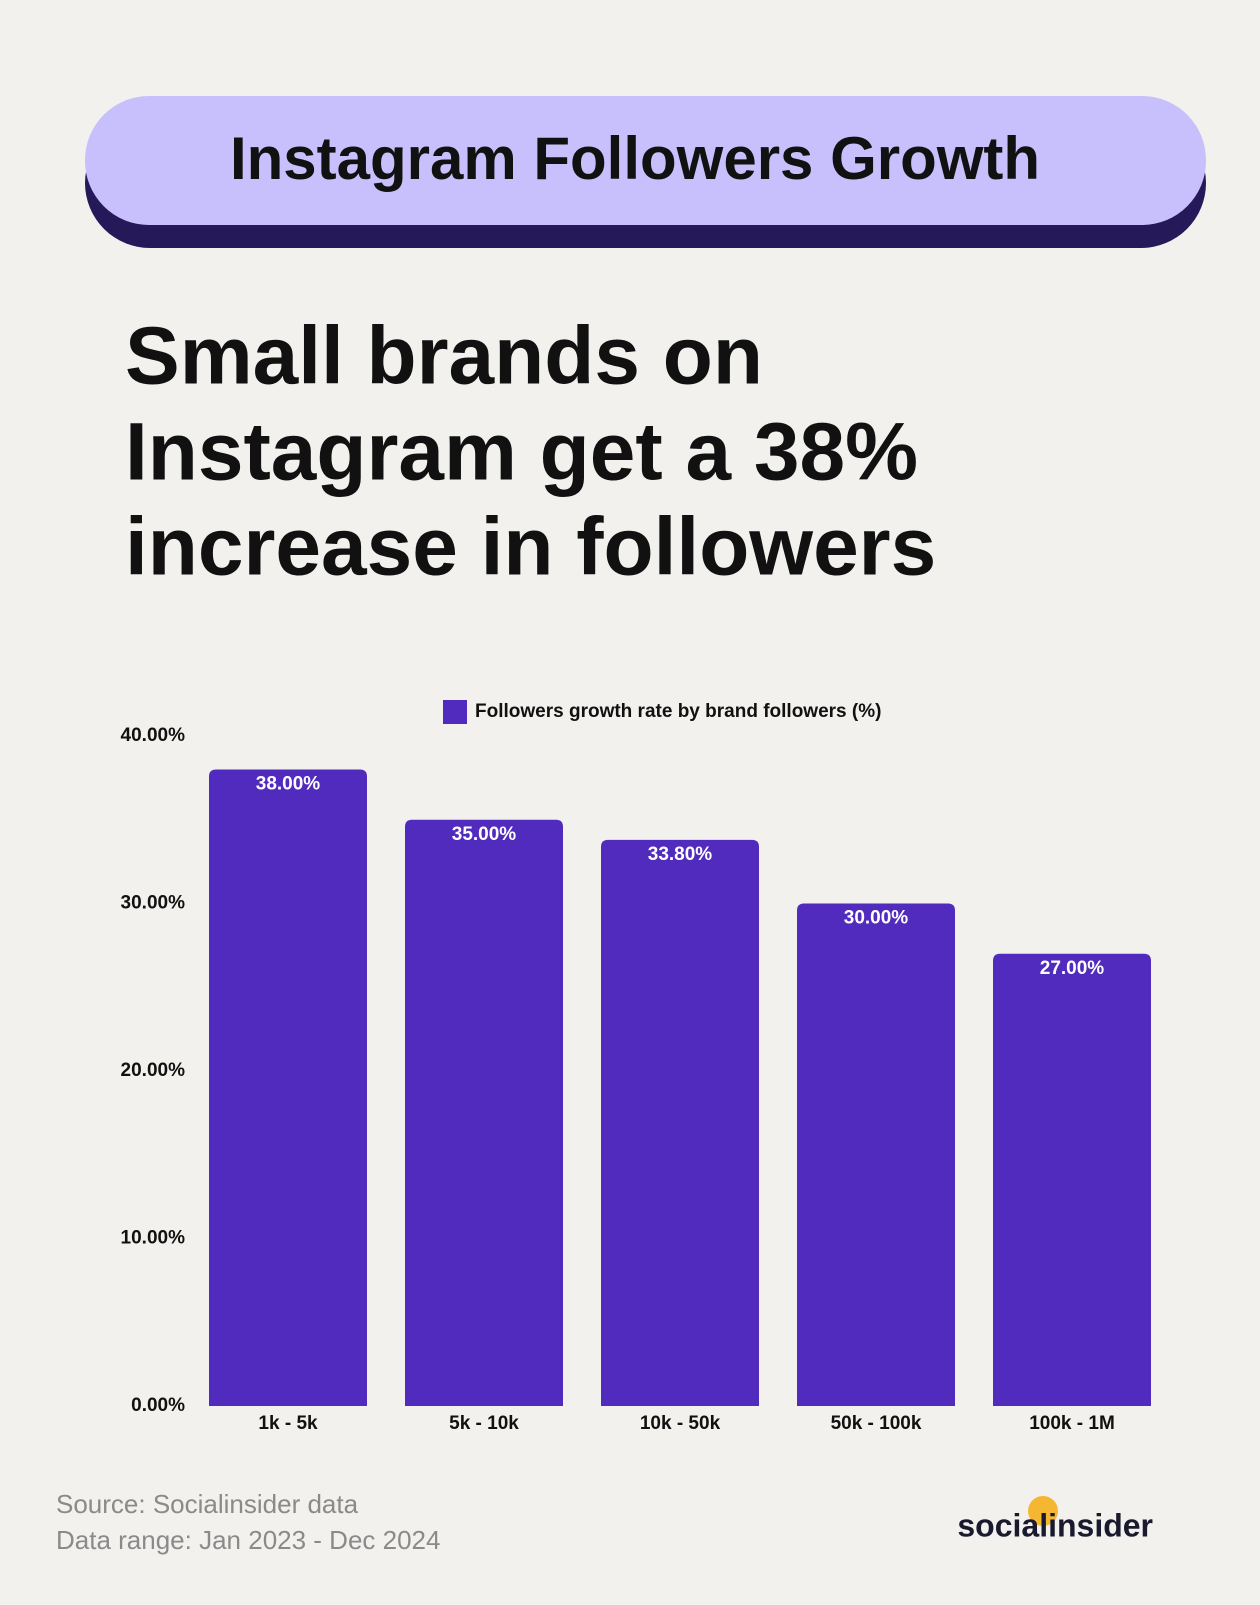 The image size is (1260, 1605). Describe the element at coordinates (153, 903) in the screenshot. I see `y-tick-label: 30.00%` at that location.